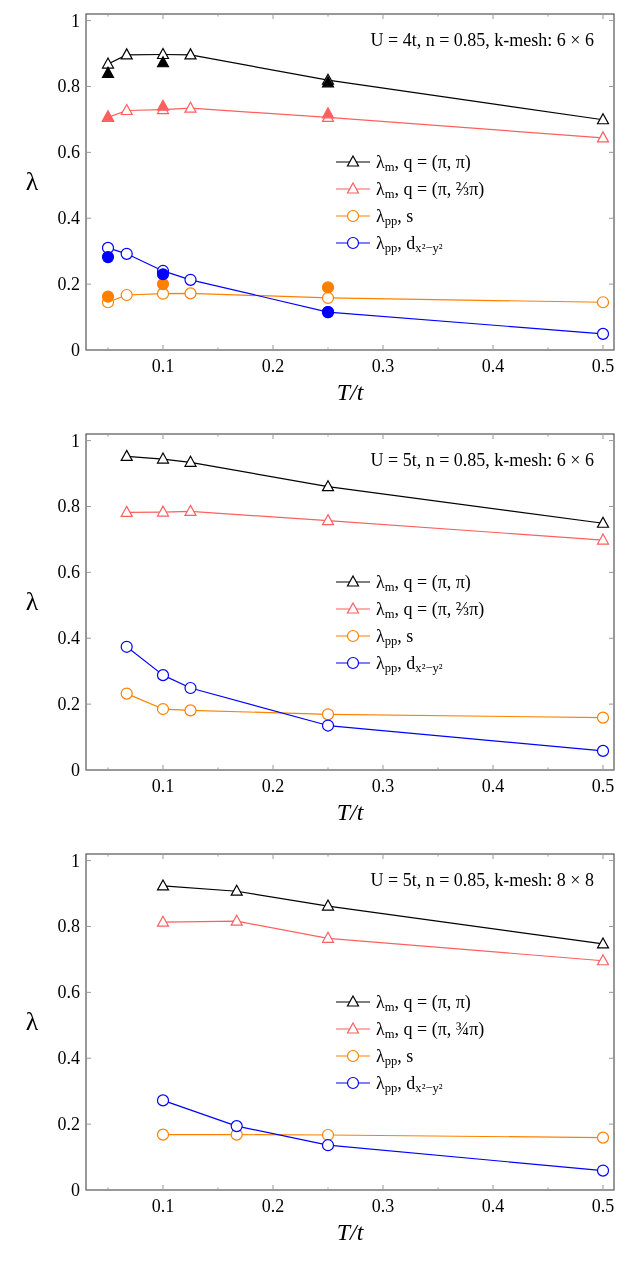 The height and width of the screenshot is (1270, 630). Describe the element at coordinates (430, 1030) in the screenshot. I see `legend-label: λ$_{m}$, q = (π, ¾π)` at that location.